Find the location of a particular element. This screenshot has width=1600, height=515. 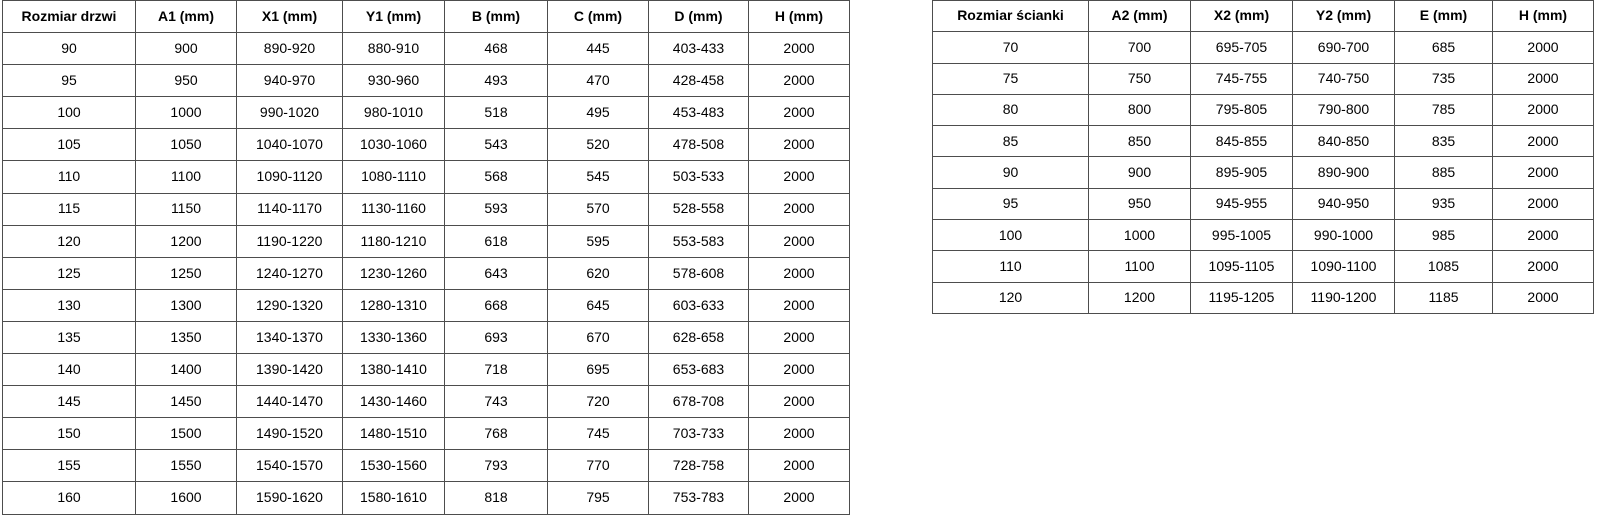

cell-d: 553-583 is located at coordinates (698, 241).